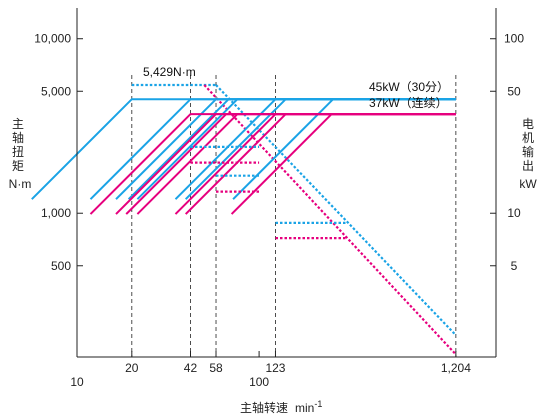  What do you see at coordinates (61, 266) in the screenshot?
I see `y-tick-label: 500` at bounding box center [61, 266].